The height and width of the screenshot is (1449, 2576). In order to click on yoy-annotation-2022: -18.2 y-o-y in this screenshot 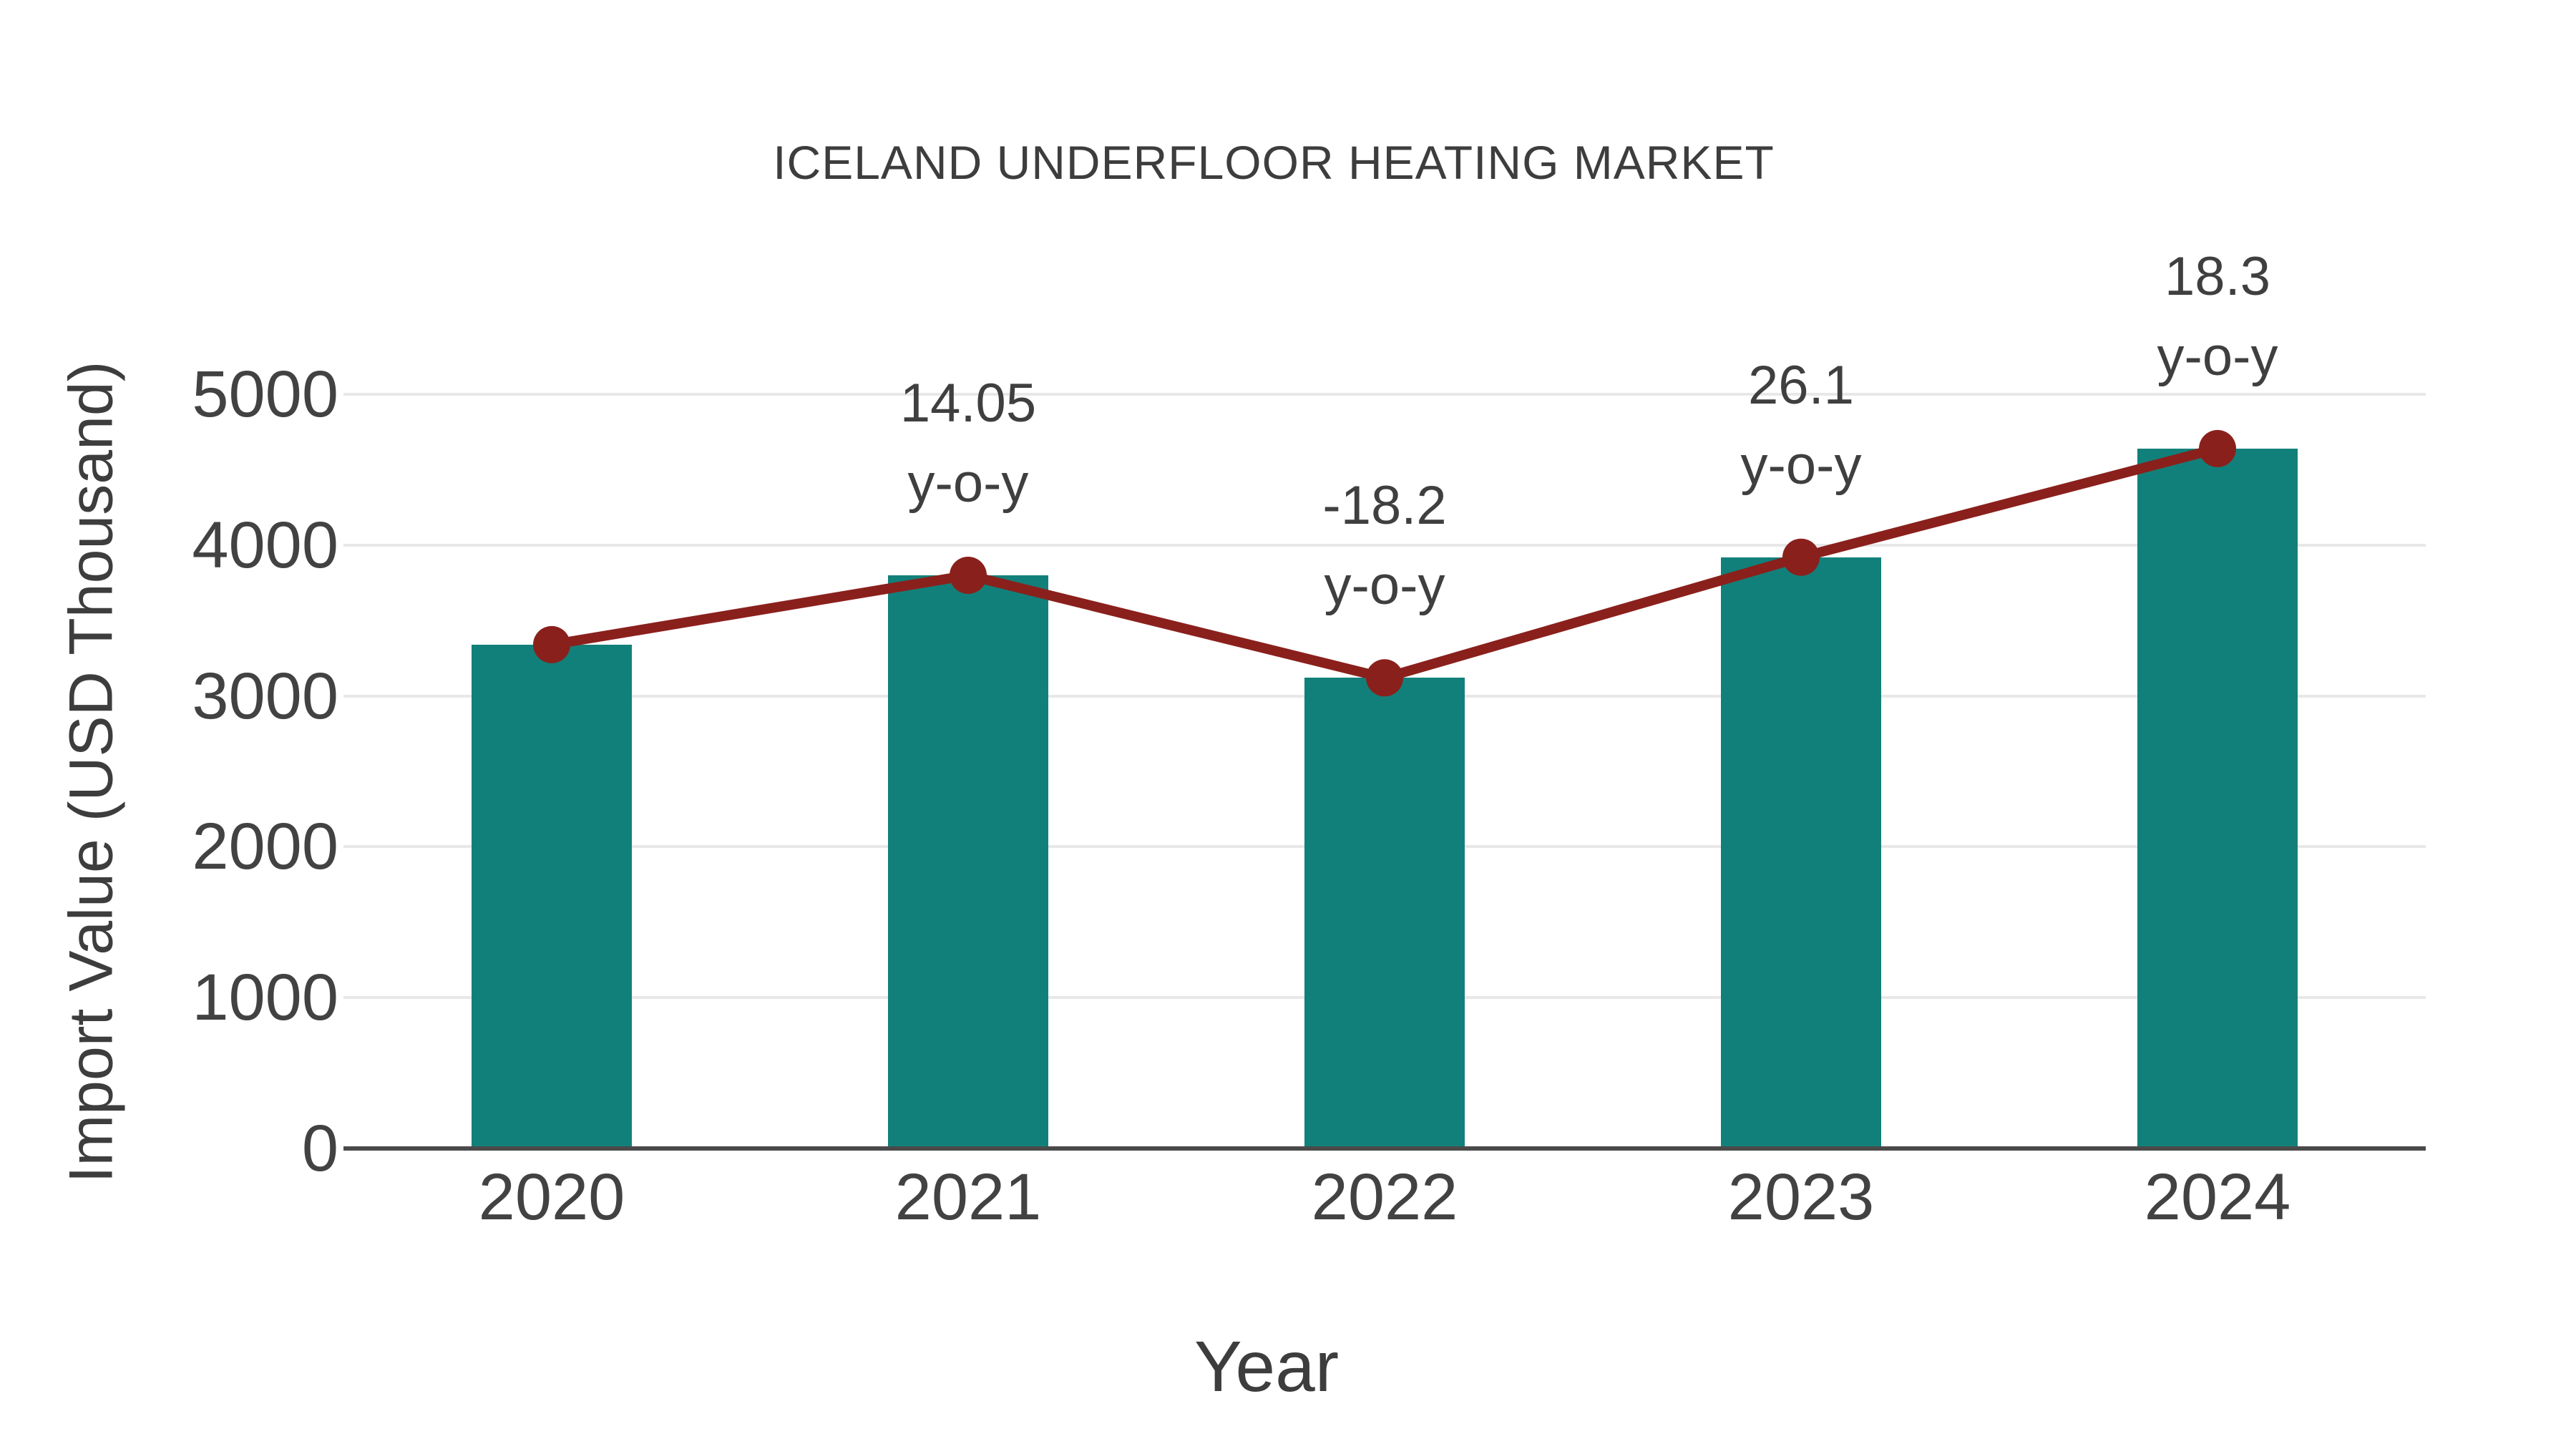, I will do `click(1384, 545)`.